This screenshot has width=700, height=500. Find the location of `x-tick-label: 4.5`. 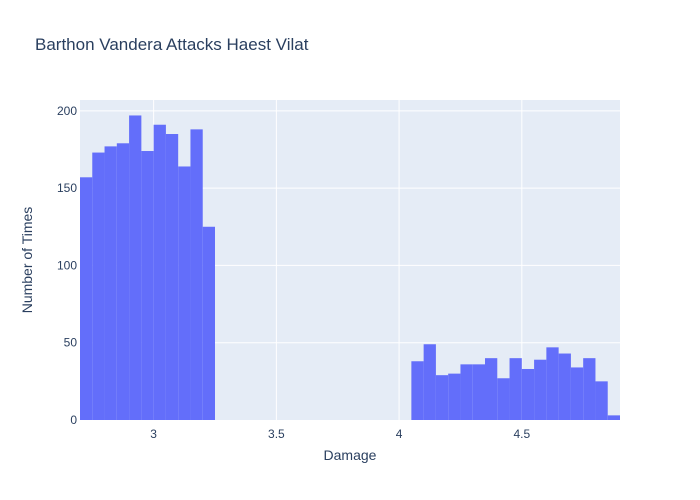

x-tick-label: 4.5 is located at coordinates (521, 434).